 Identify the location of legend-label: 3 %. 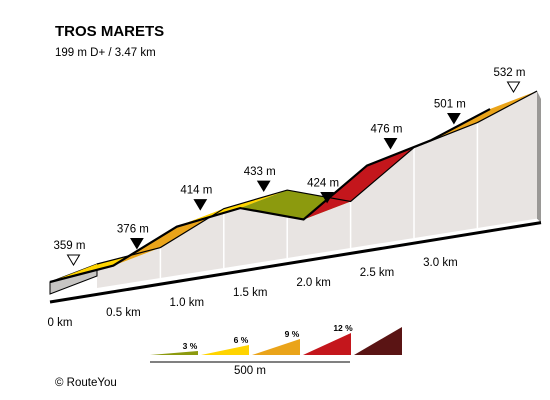
(190, 346).